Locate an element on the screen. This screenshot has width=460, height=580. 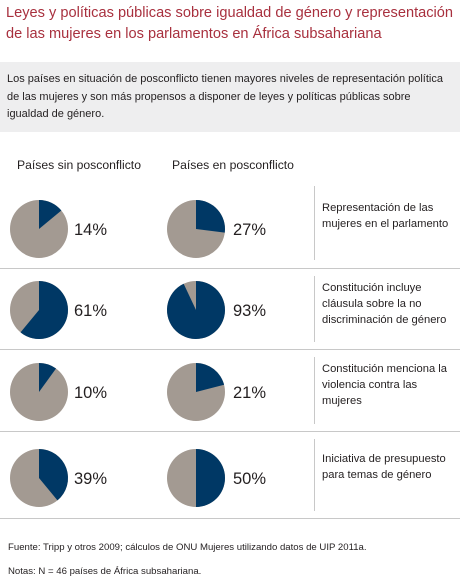
pie-value-label: 27% is located at coordinates (249, 230).